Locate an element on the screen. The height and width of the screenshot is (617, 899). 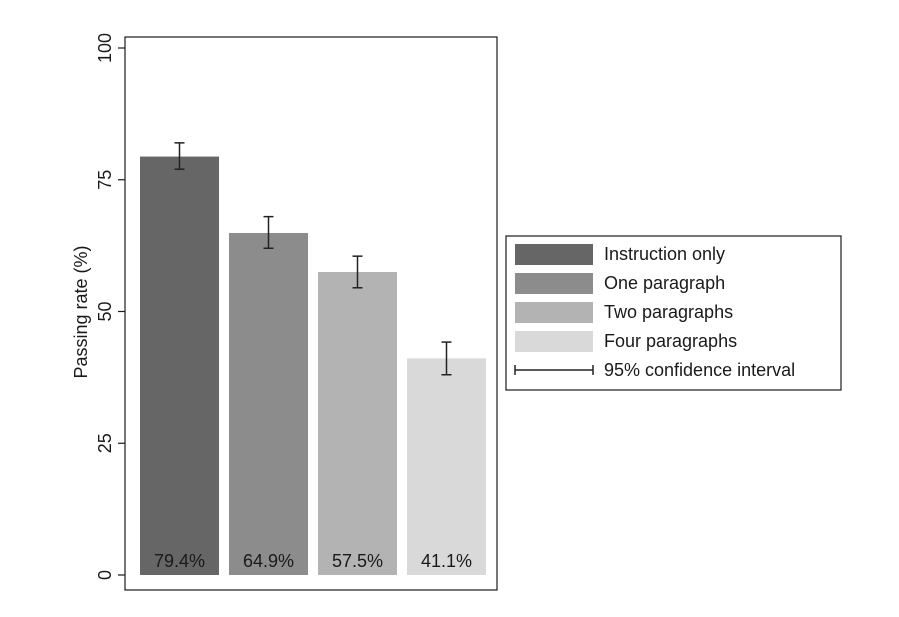
legend-label-1: Instruction only is located at coordinates (664, 254).